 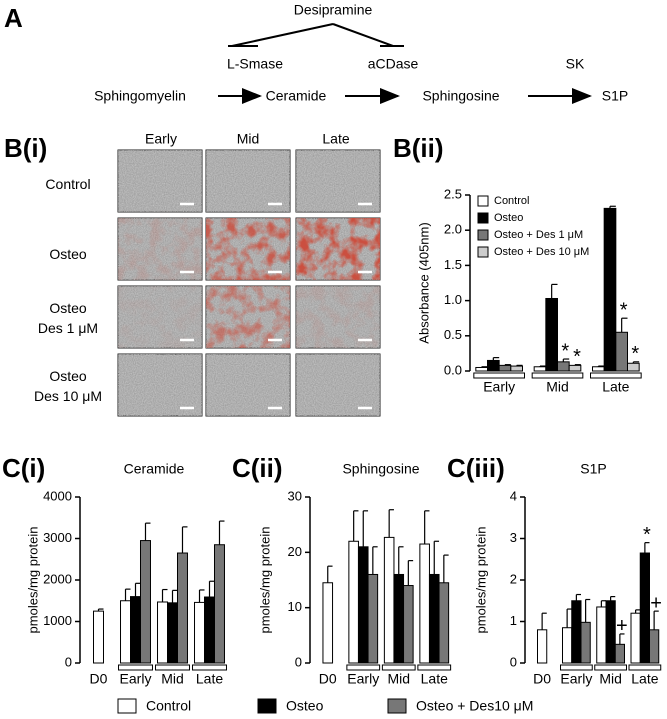 I want to click on y-tick-label: 3, so click(x=513, y=537).